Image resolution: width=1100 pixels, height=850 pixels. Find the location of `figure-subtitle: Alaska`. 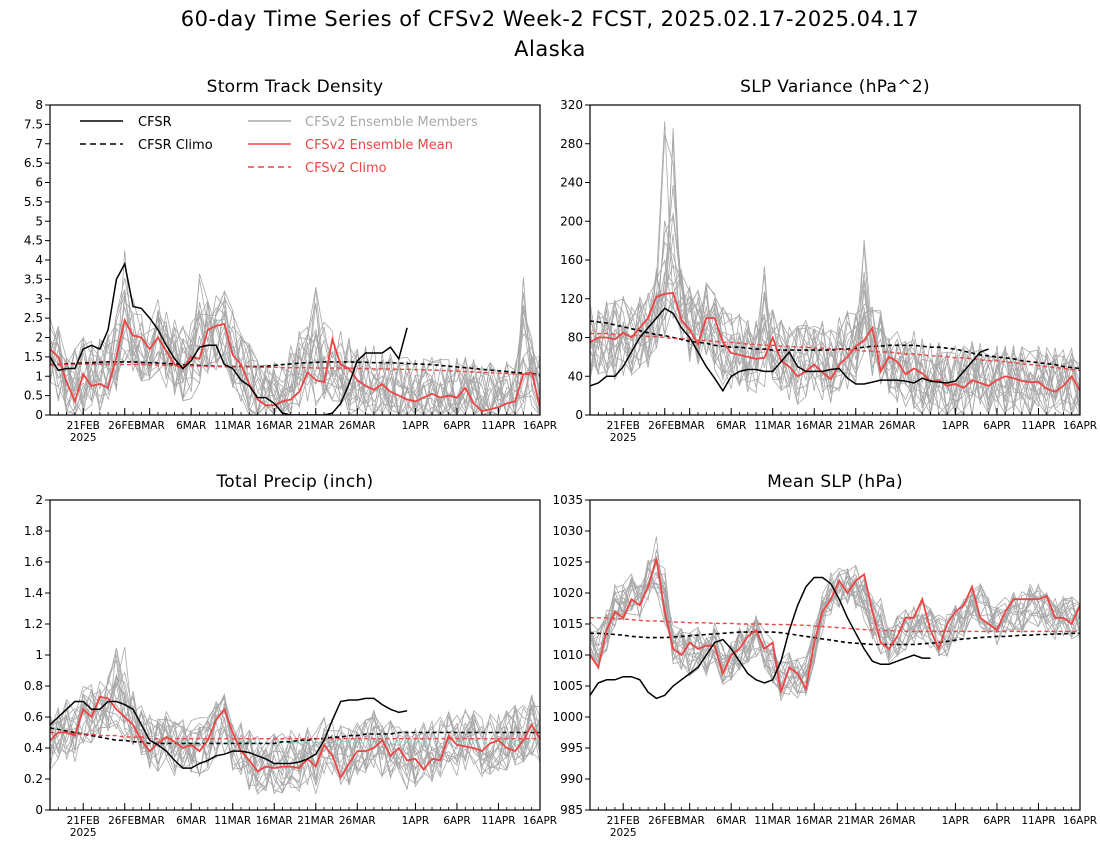

figure-subtitle: Alaska is located at coordinates (550, 49).